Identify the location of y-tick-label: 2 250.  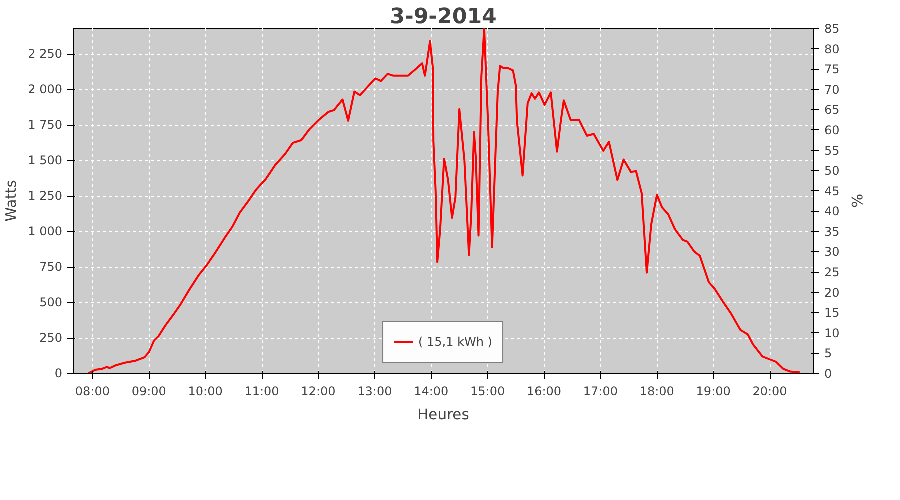
(45, 54).